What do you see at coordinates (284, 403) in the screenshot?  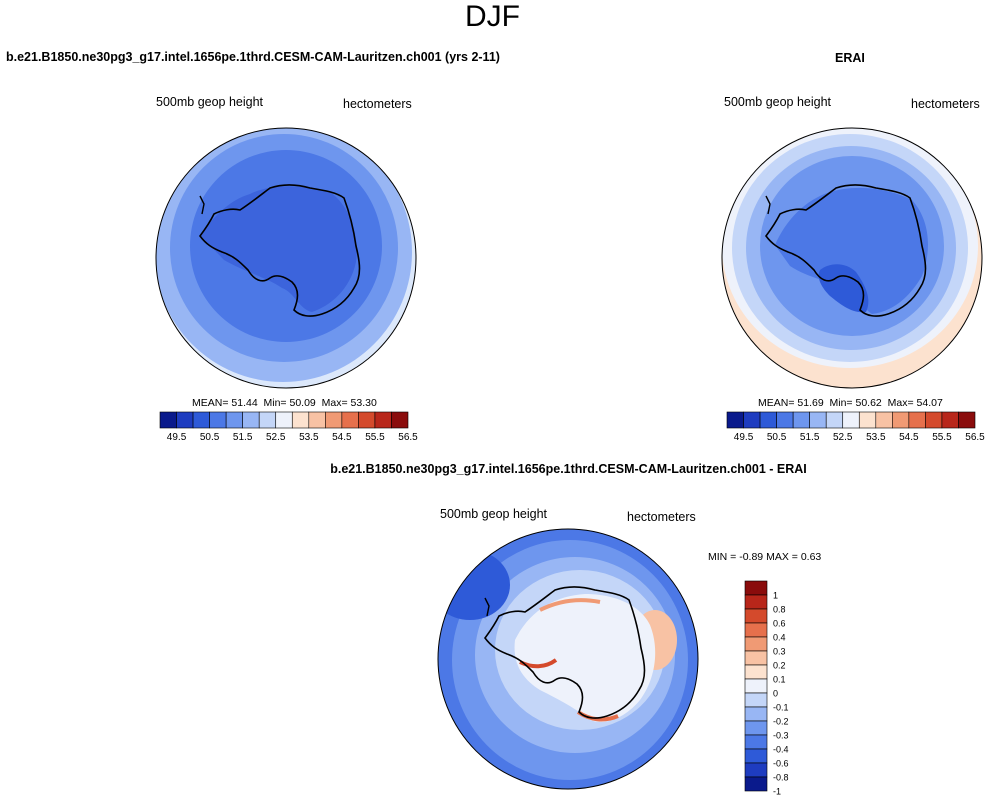 I see `model-stats: MEAN= 51.44 Min= 50.09 Max= 53.30` at bounding box center [284, 403].